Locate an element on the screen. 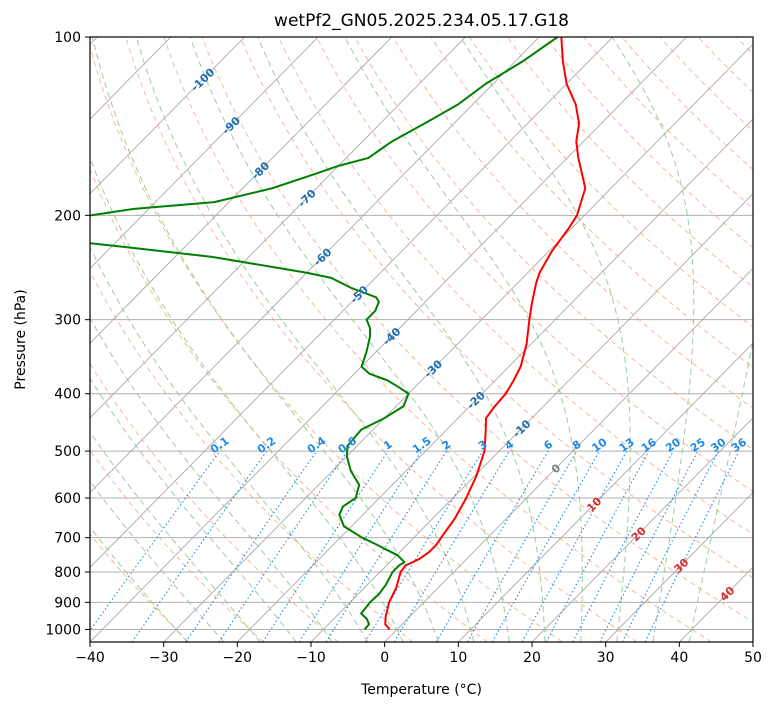  isotherm-label: 30 is located at coordinates (681, 566).